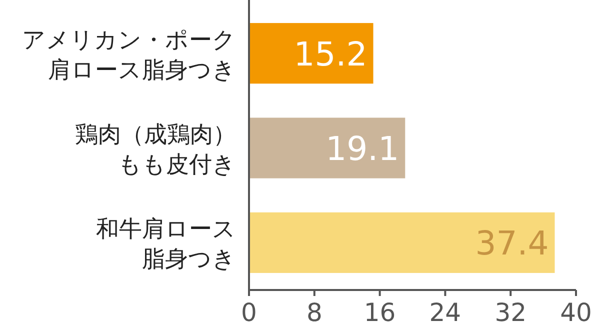 This screenshot has height=328, width=600. What do you see at coordinates (331, 54) in the screenshot?
I see `data-label: 15.2` at bounding box center [331, 54].